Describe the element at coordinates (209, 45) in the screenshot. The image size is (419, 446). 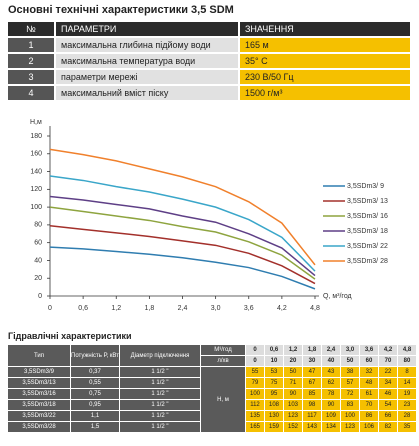
I see `spec-row: 1 максимальна глибина підйому води 165 м` at that location.